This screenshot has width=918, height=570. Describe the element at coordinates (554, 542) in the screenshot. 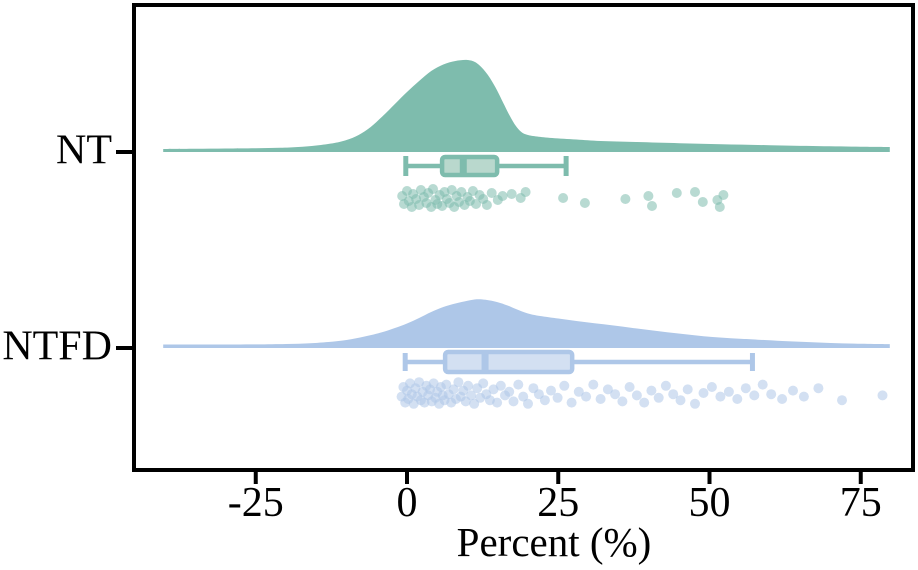

I see `x-axis-title: Percent (%)` at that location.